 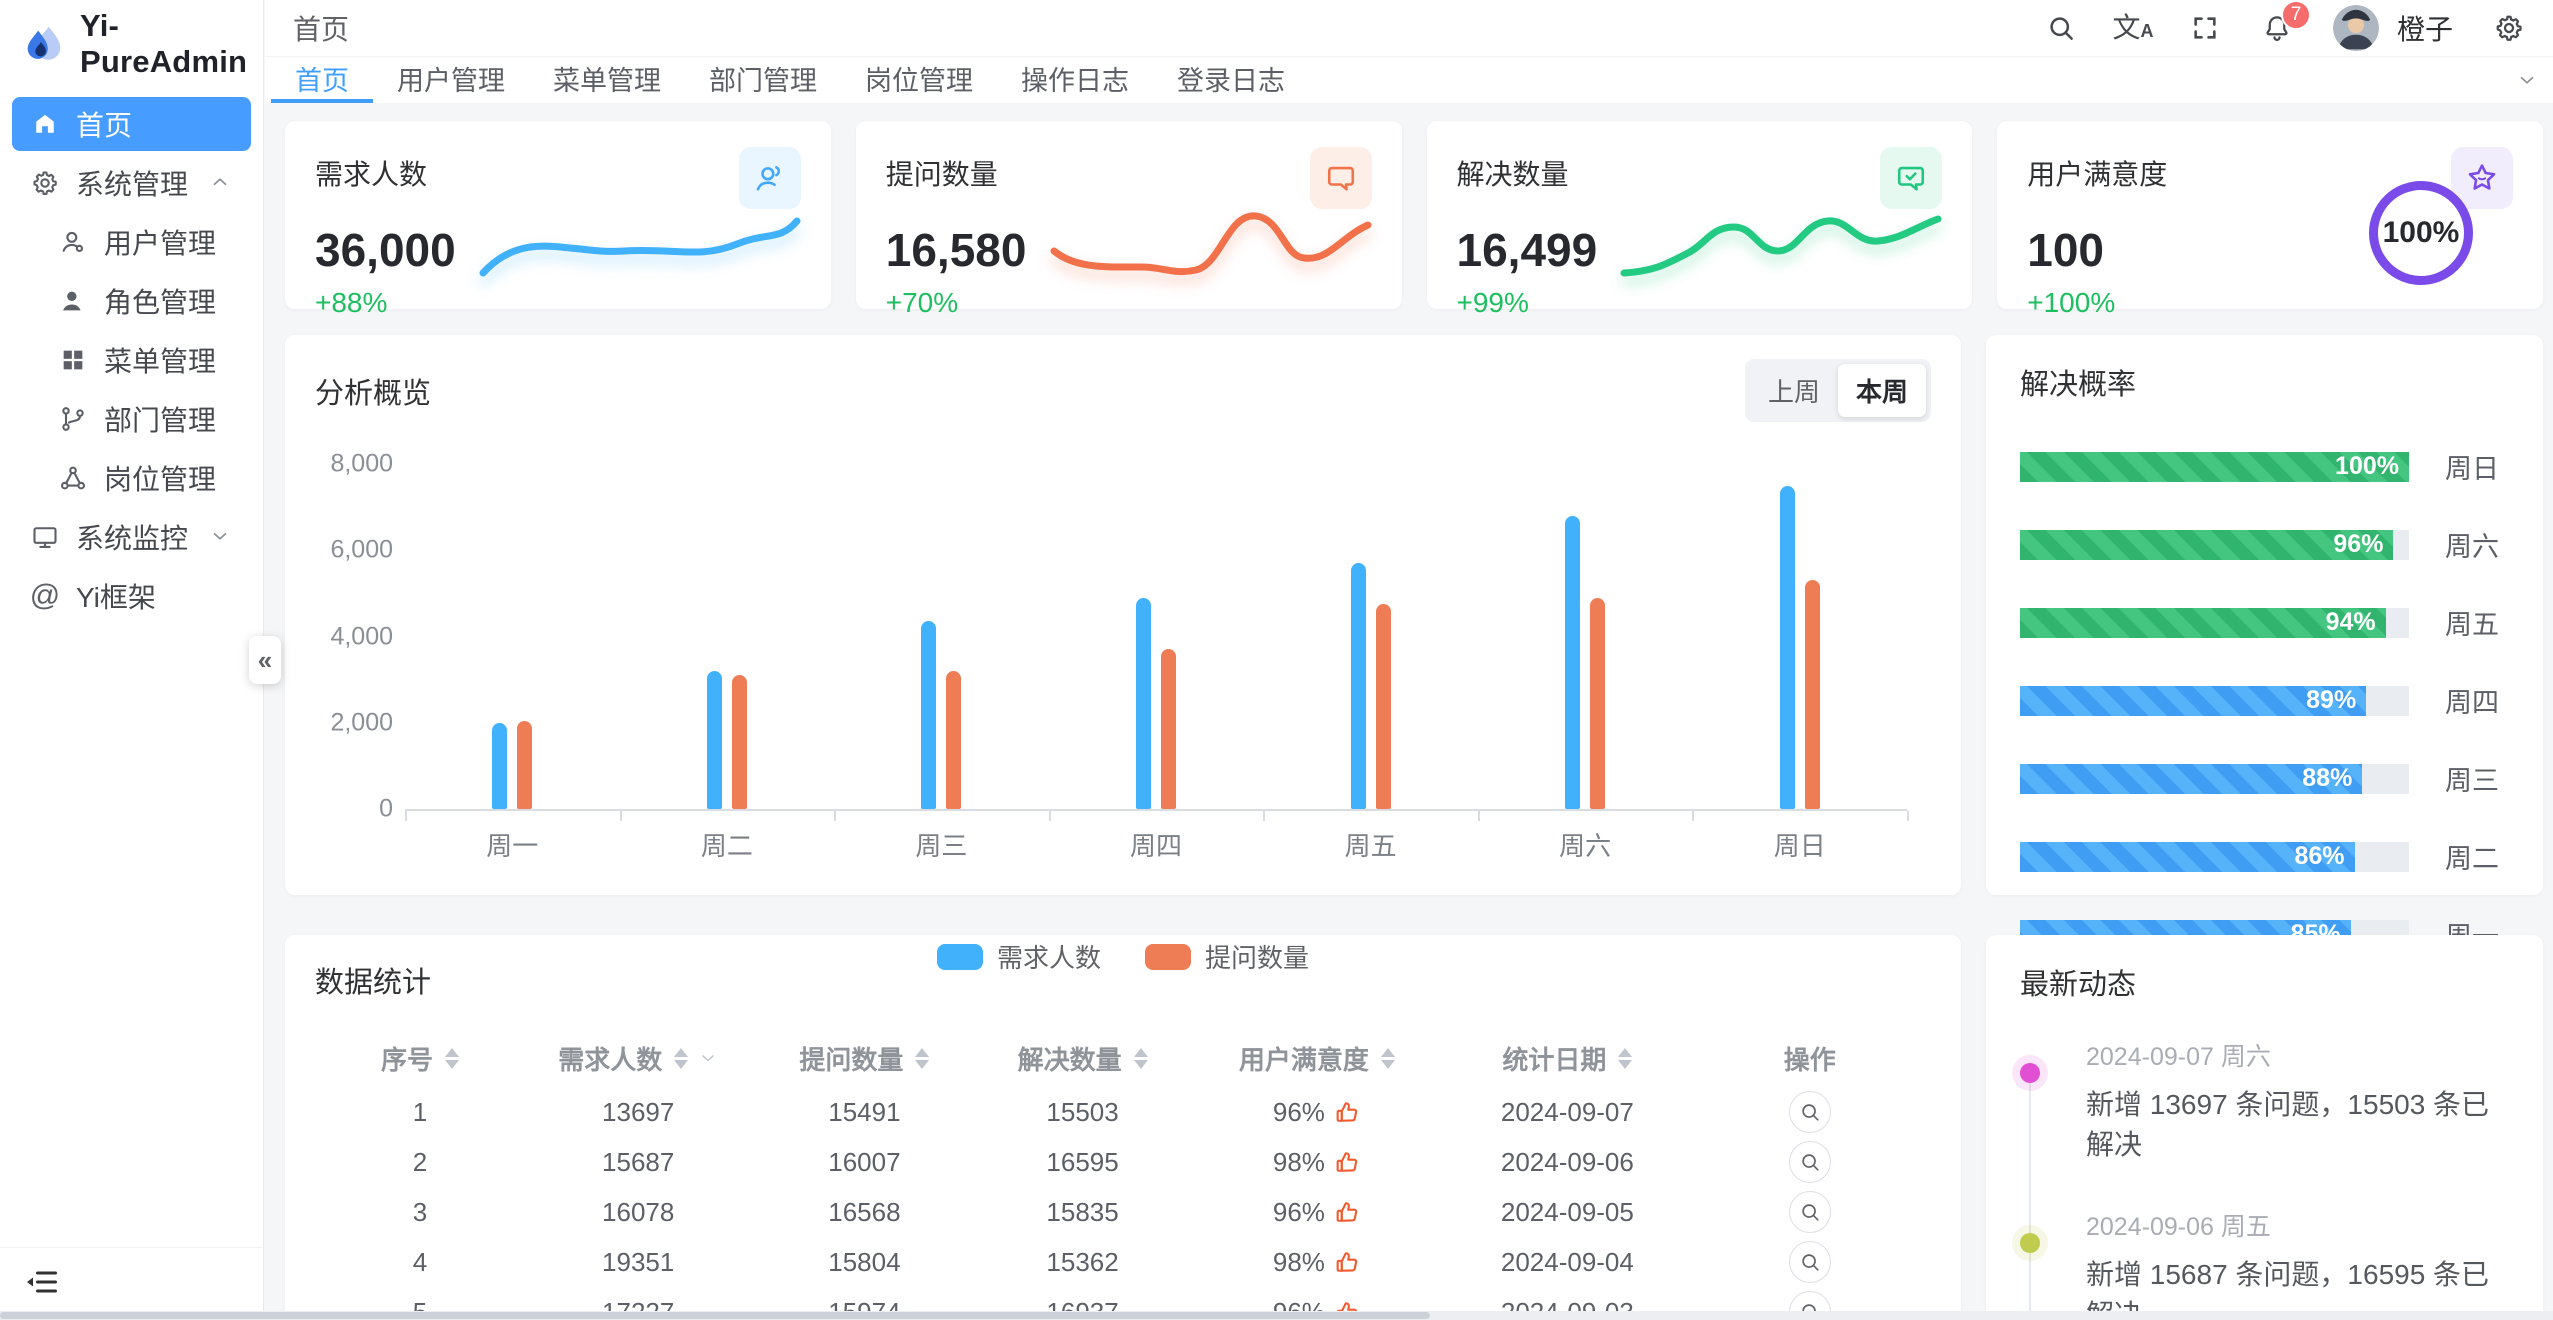 What do you see at coordinates (1567, 1161) in the screenshot?
I see `cell-date: 2024-09-06` at bounding box center [1567, 1161].